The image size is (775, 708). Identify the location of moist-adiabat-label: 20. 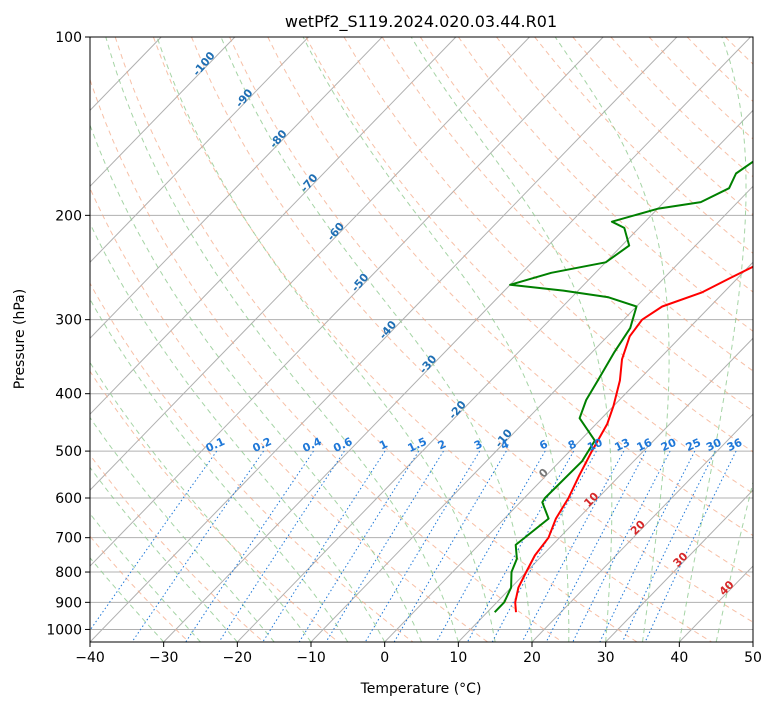
(638, 527).